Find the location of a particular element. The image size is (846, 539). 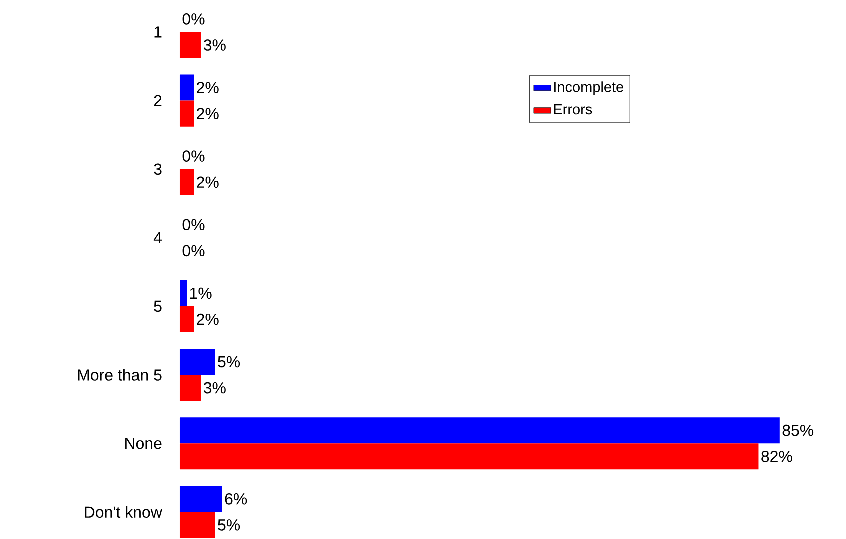

data-label: 85% is located at coordinates (798, 430).